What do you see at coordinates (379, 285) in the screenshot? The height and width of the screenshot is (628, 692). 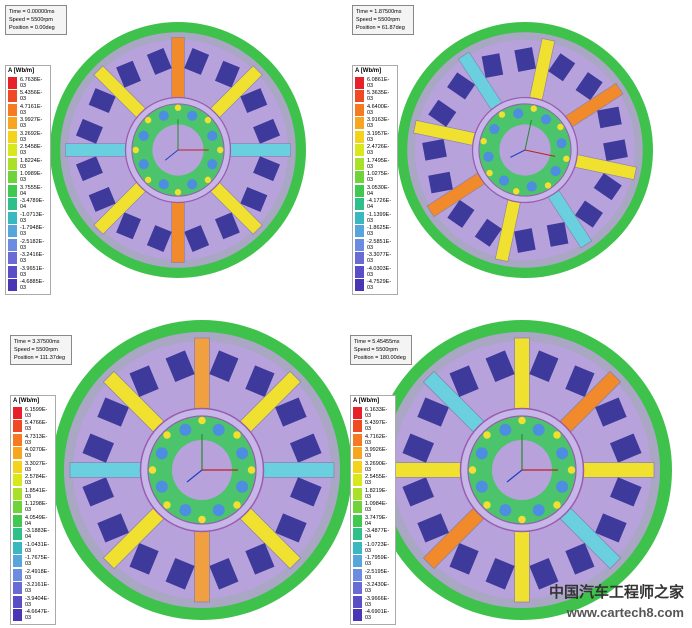 I see `legend-label: -4.7529E-03` at bounding box center [379, 285].